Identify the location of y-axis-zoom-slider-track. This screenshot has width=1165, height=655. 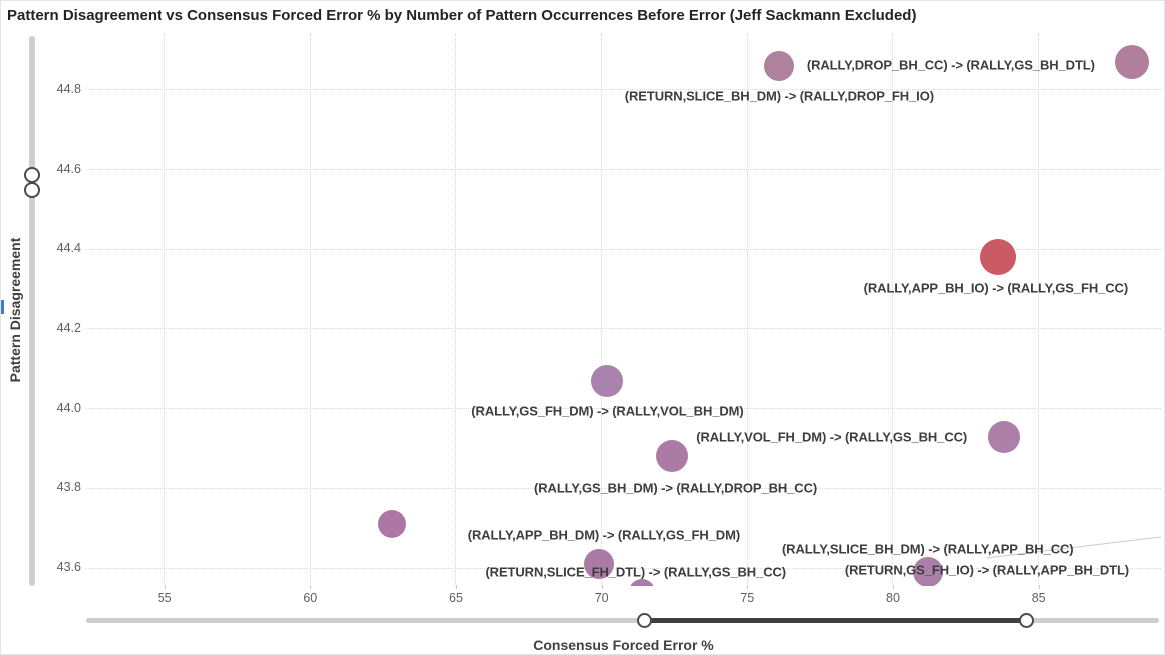
(32, 311).